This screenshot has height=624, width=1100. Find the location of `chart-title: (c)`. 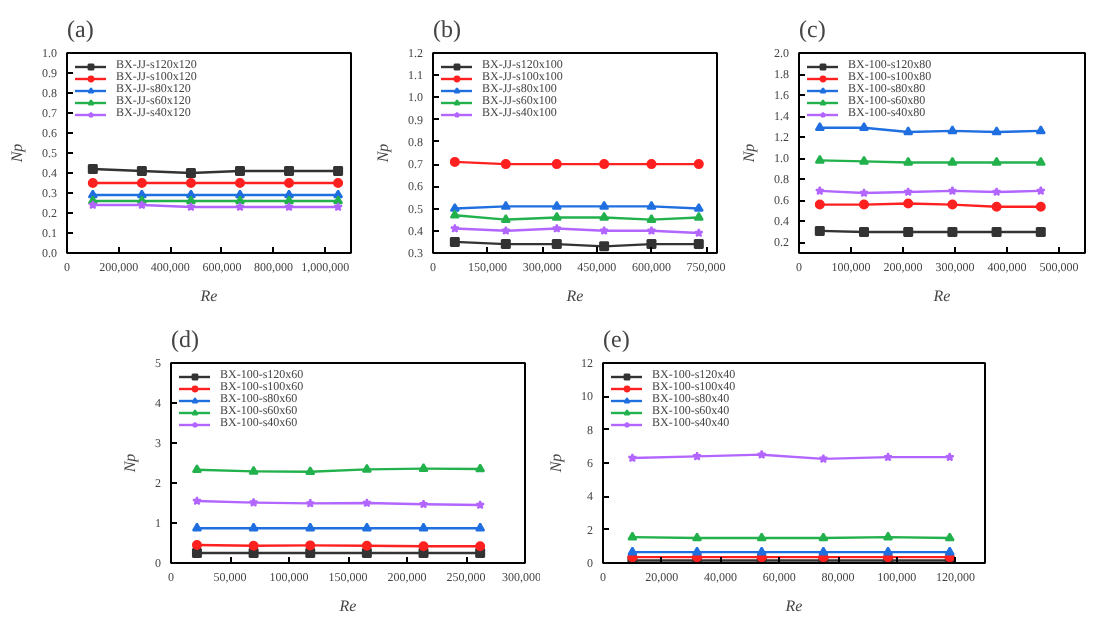

chart-title: (c) is located at coordinates (812, 29).